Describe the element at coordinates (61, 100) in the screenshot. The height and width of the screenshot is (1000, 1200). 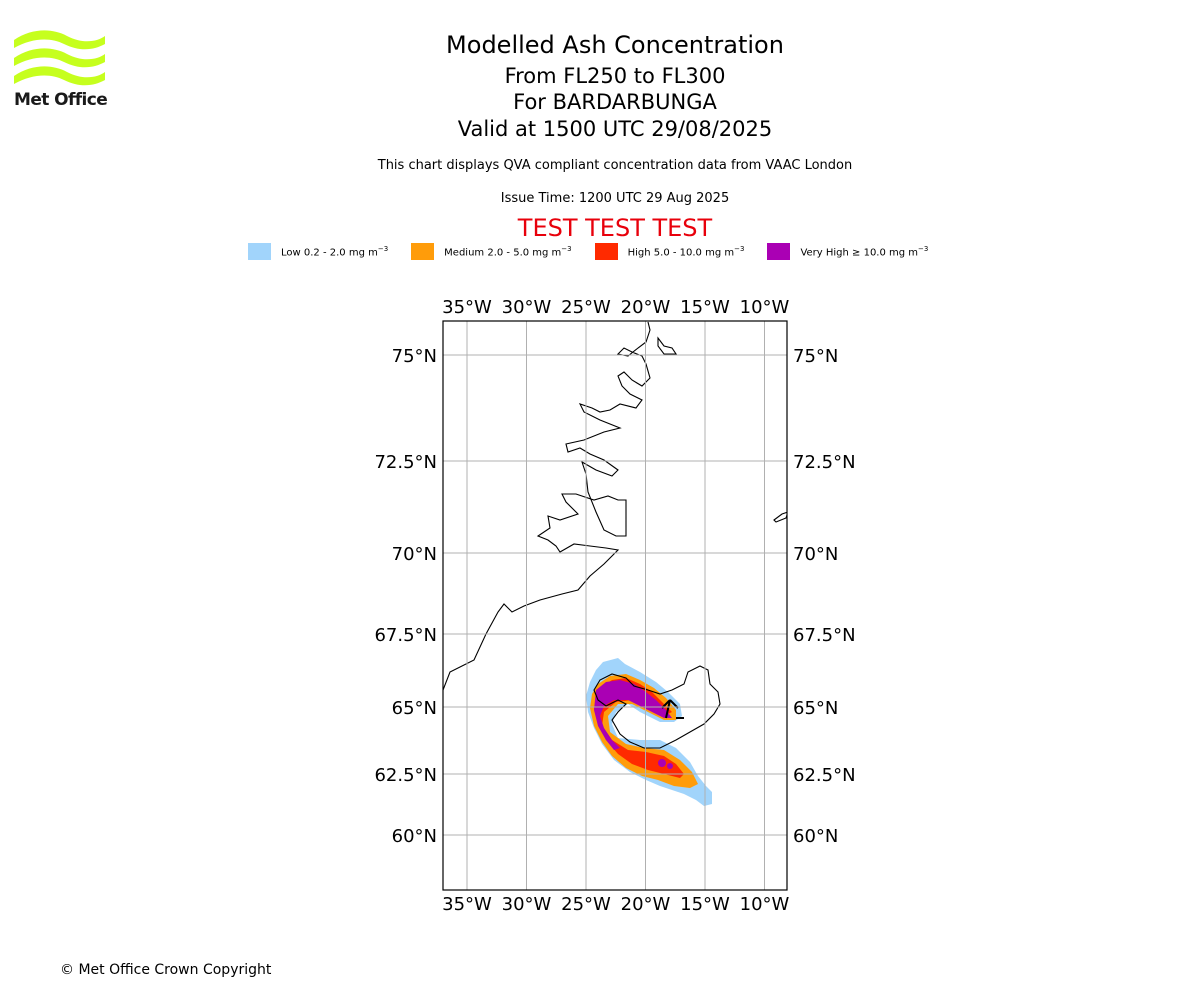
I see `brand-name: Met Office` at that location.